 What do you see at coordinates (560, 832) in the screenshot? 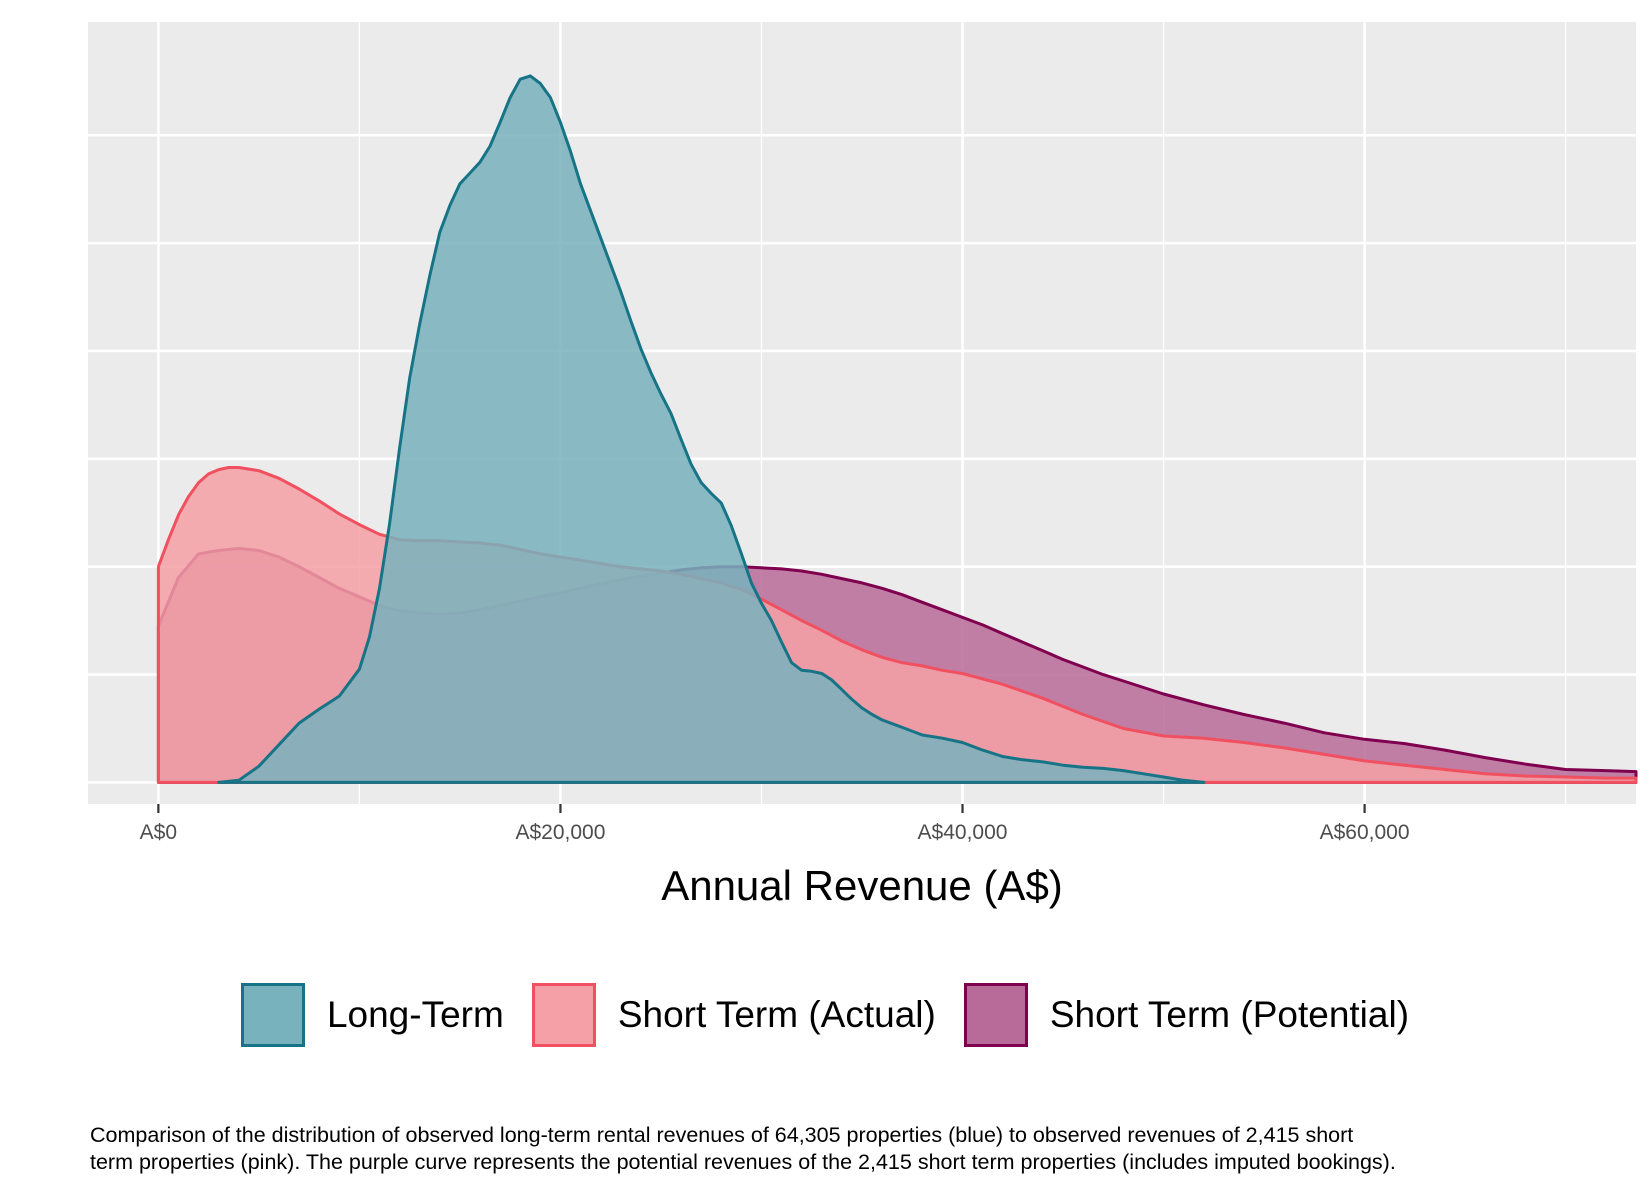
I see `x-tick-label: A$20,000` at bounding box center [560, 832].